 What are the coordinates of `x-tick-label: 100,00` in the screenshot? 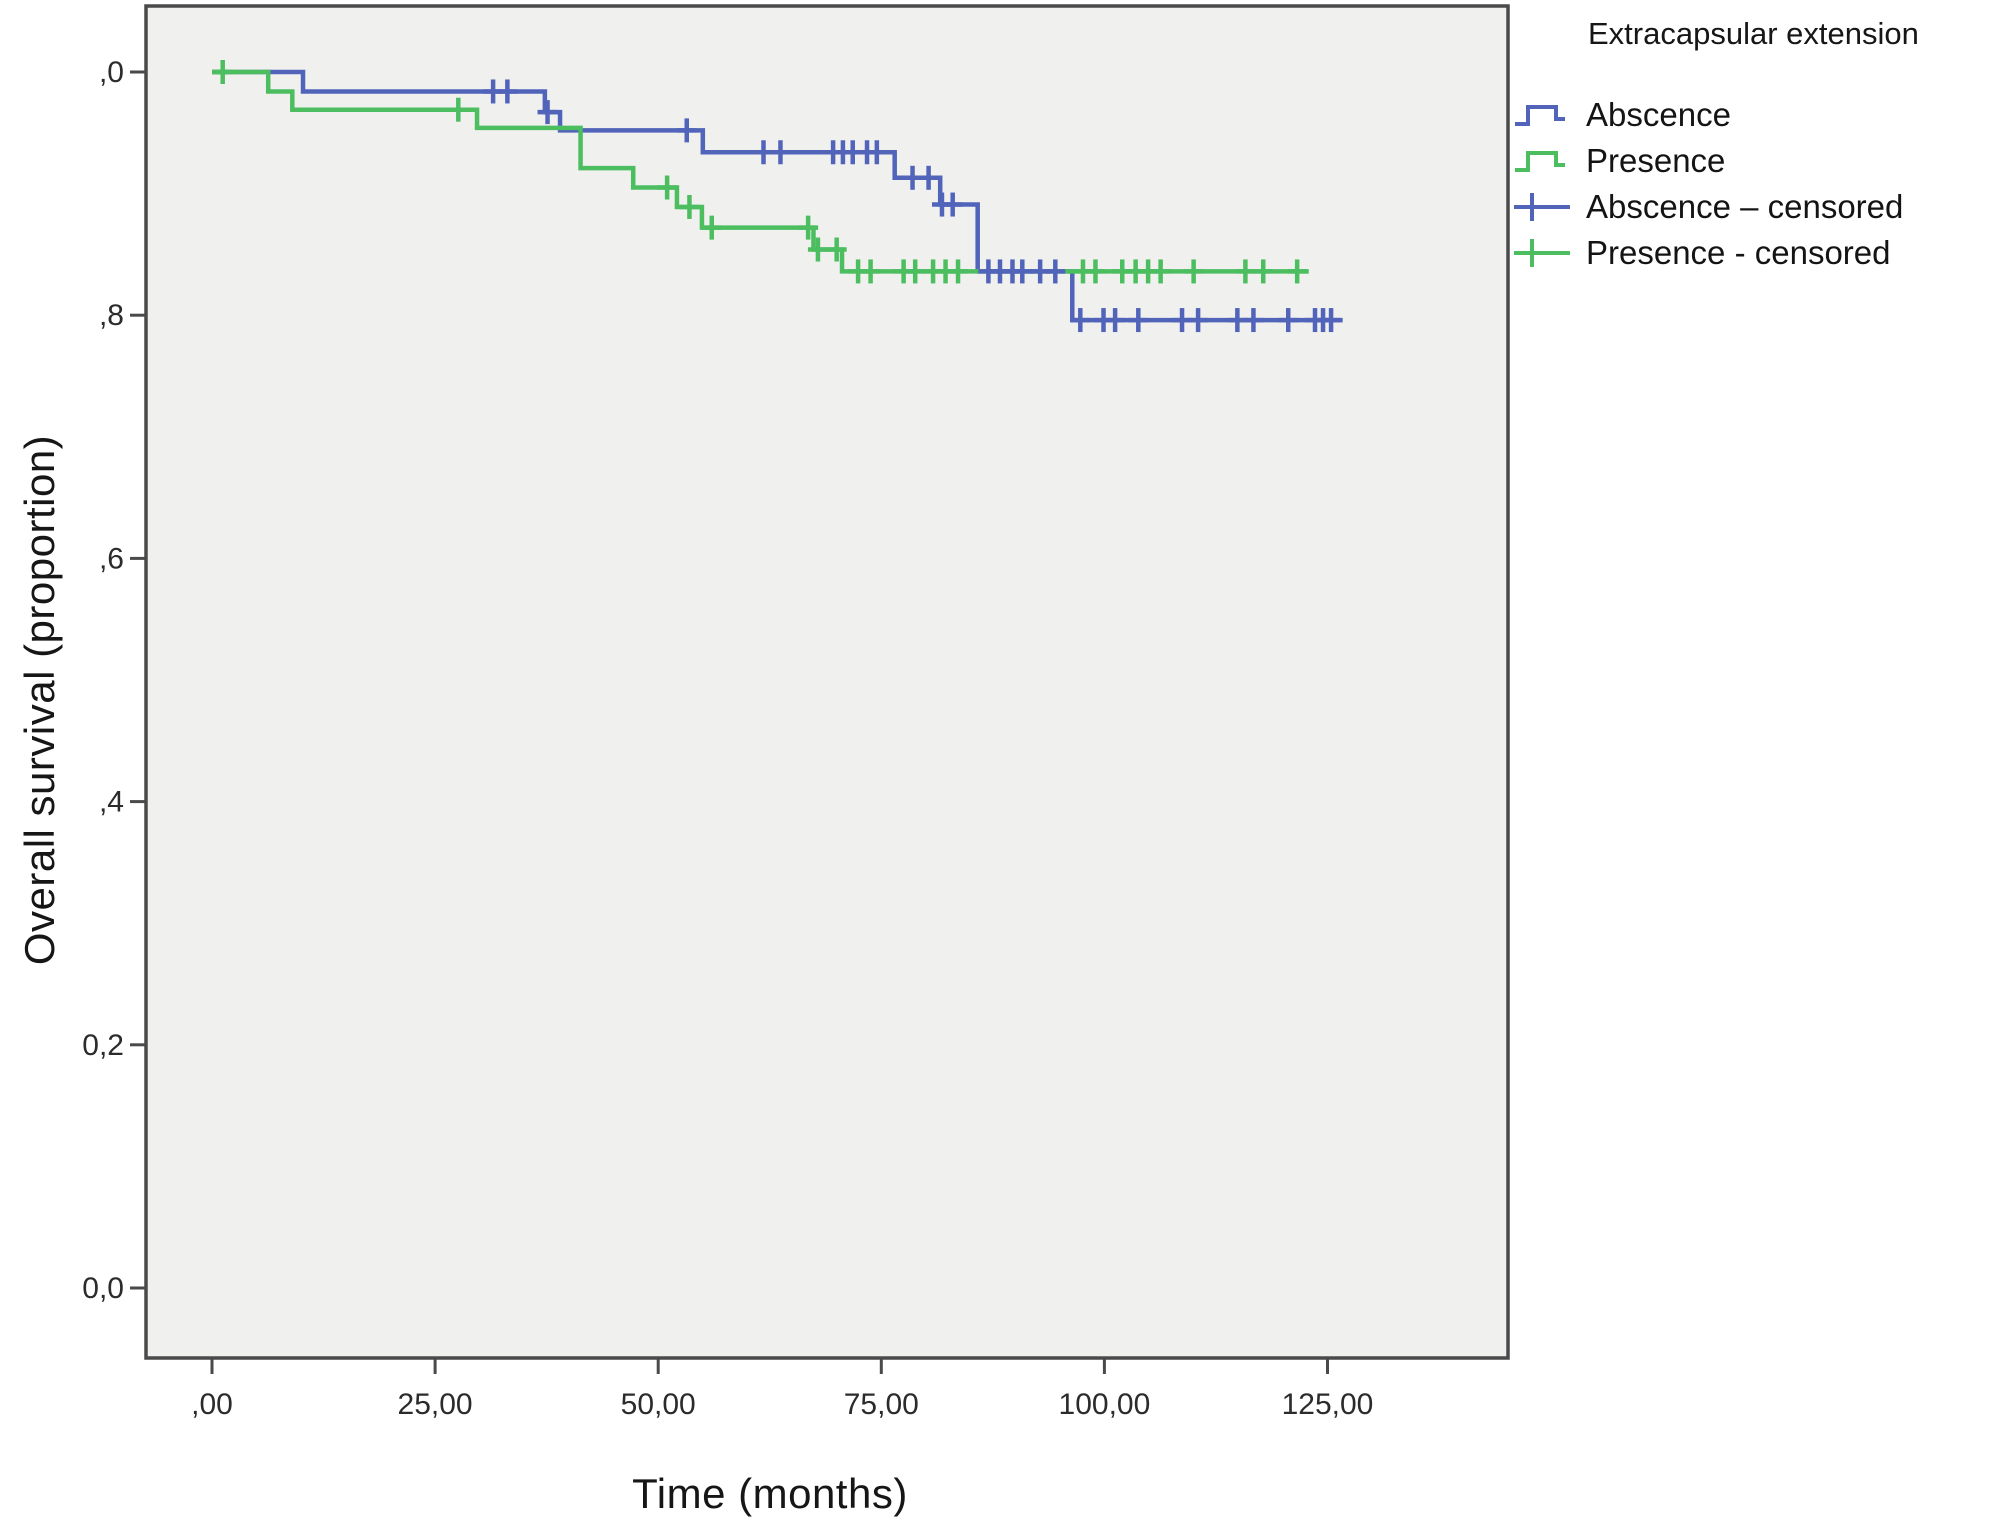 It's located at (1105, 1404).